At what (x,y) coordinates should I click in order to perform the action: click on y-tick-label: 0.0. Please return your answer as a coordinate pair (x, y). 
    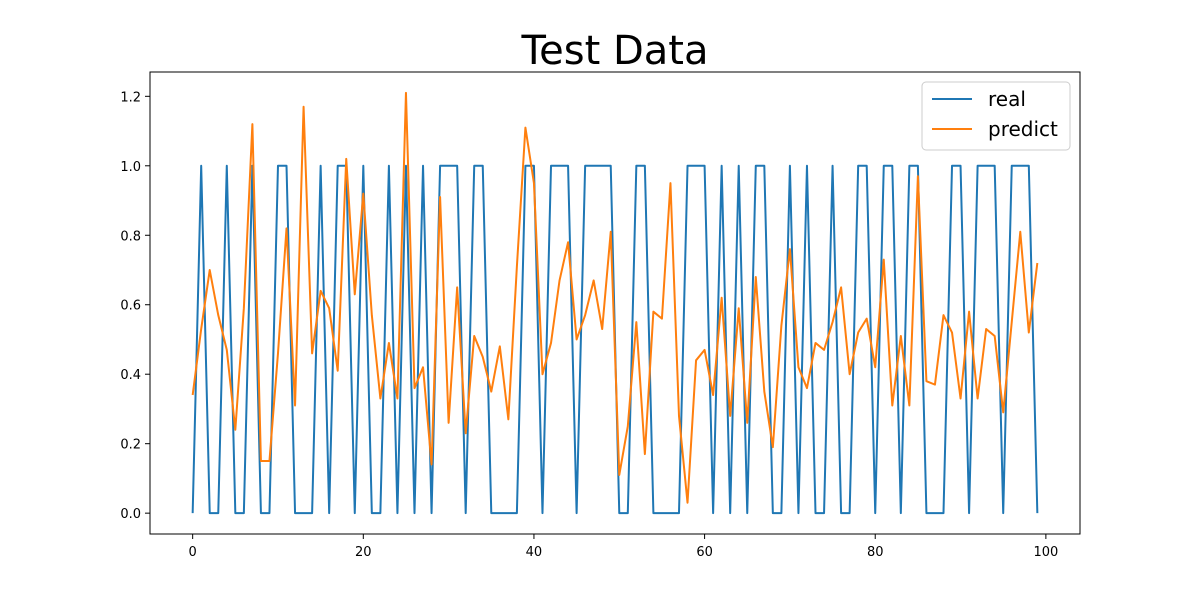
    Looking at the image, I should click on (130, 514).